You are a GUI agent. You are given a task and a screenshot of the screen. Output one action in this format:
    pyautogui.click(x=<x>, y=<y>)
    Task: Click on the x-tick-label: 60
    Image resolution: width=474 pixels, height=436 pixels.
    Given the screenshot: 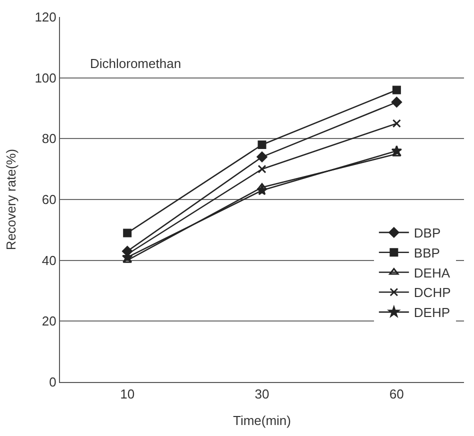 What is the action you would take?
    pyautogui.click(x=396, y=394)
    